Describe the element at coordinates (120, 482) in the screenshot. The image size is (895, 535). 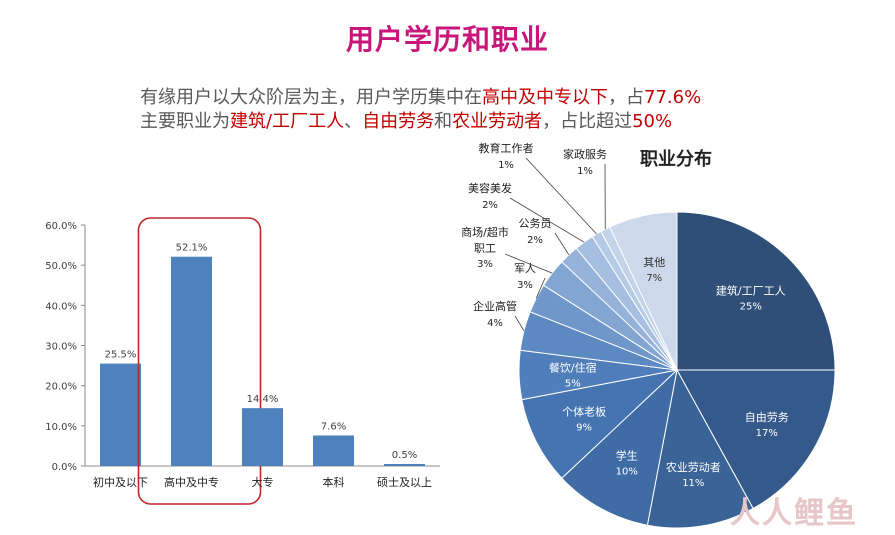
I see `x-tick-label: 初中及以下` at that location.